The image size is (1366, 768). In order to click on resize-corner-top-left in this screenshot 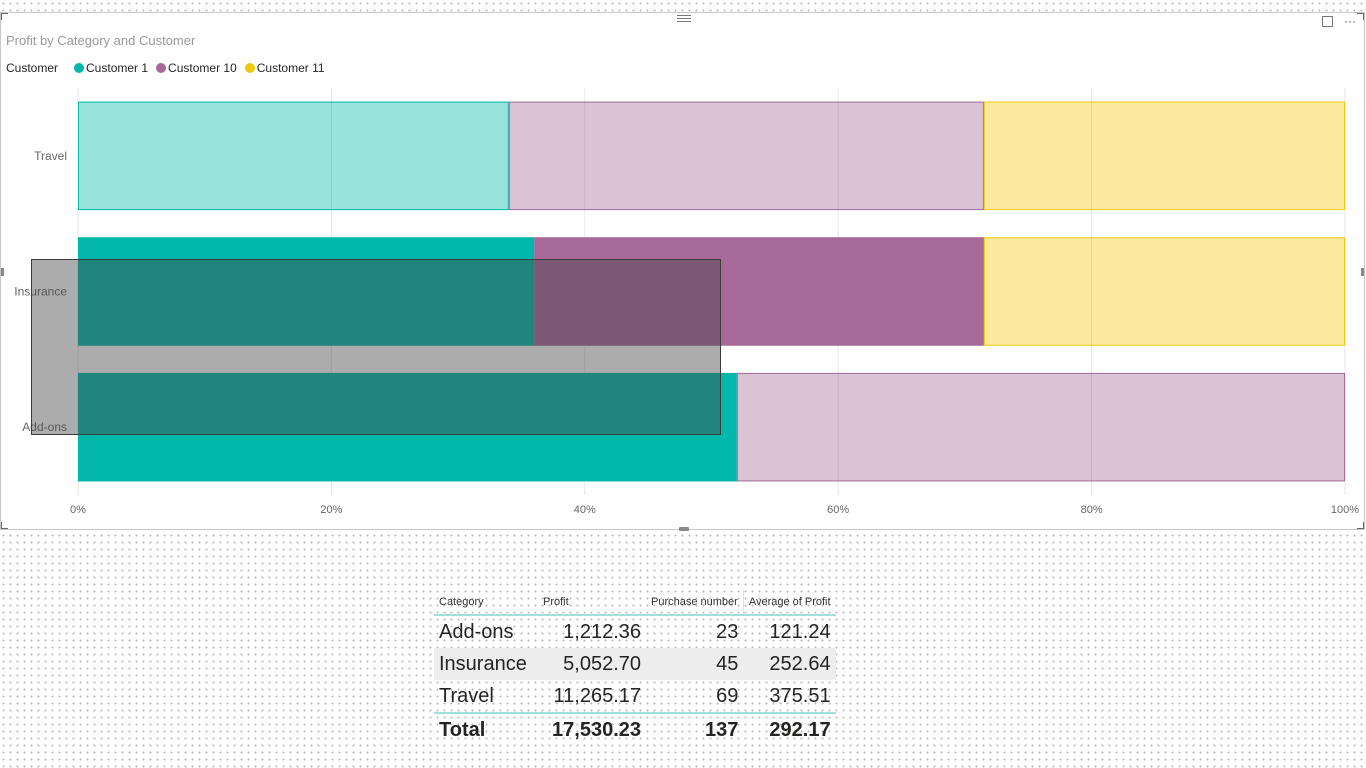, I will do `click(4, 16)`.